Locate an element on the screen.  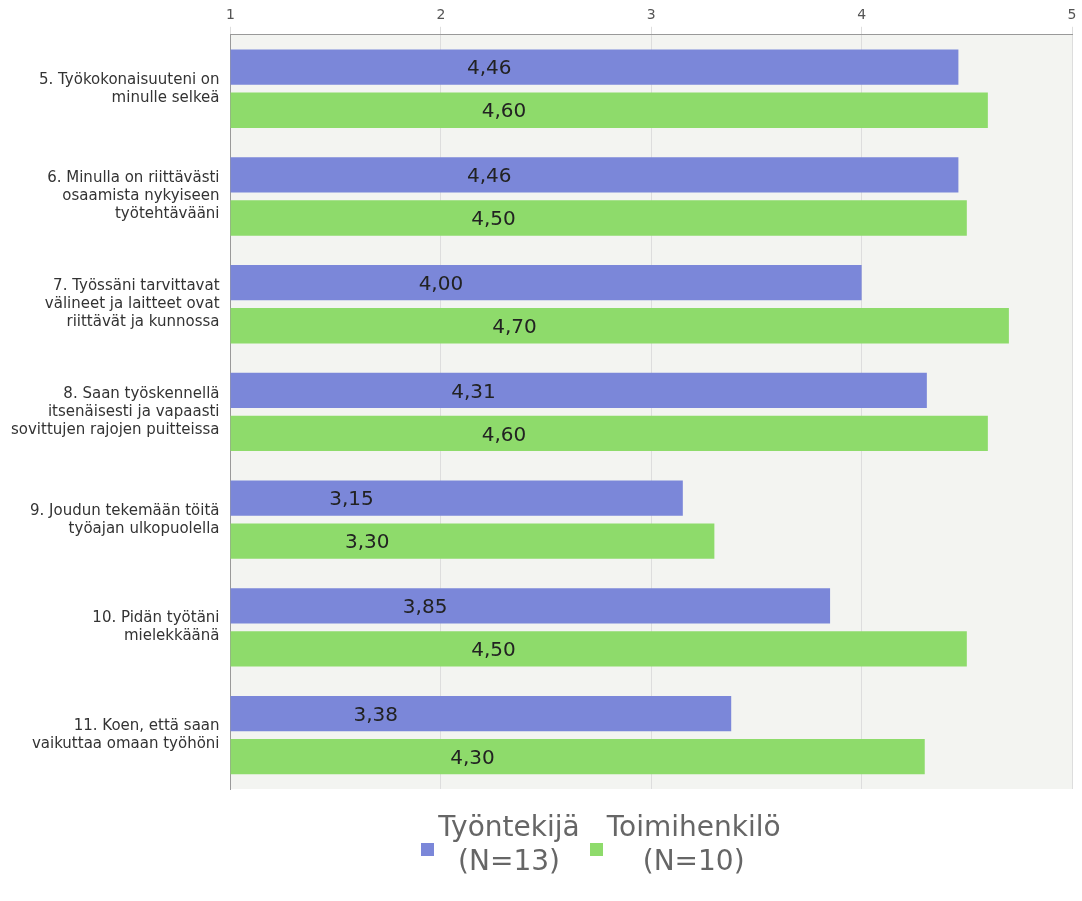
y-tick-label: 7. Työssäni tarvittavat välineet ja laitteet ovat riittävät ja kunnossa is located at coordinates (132, 303).